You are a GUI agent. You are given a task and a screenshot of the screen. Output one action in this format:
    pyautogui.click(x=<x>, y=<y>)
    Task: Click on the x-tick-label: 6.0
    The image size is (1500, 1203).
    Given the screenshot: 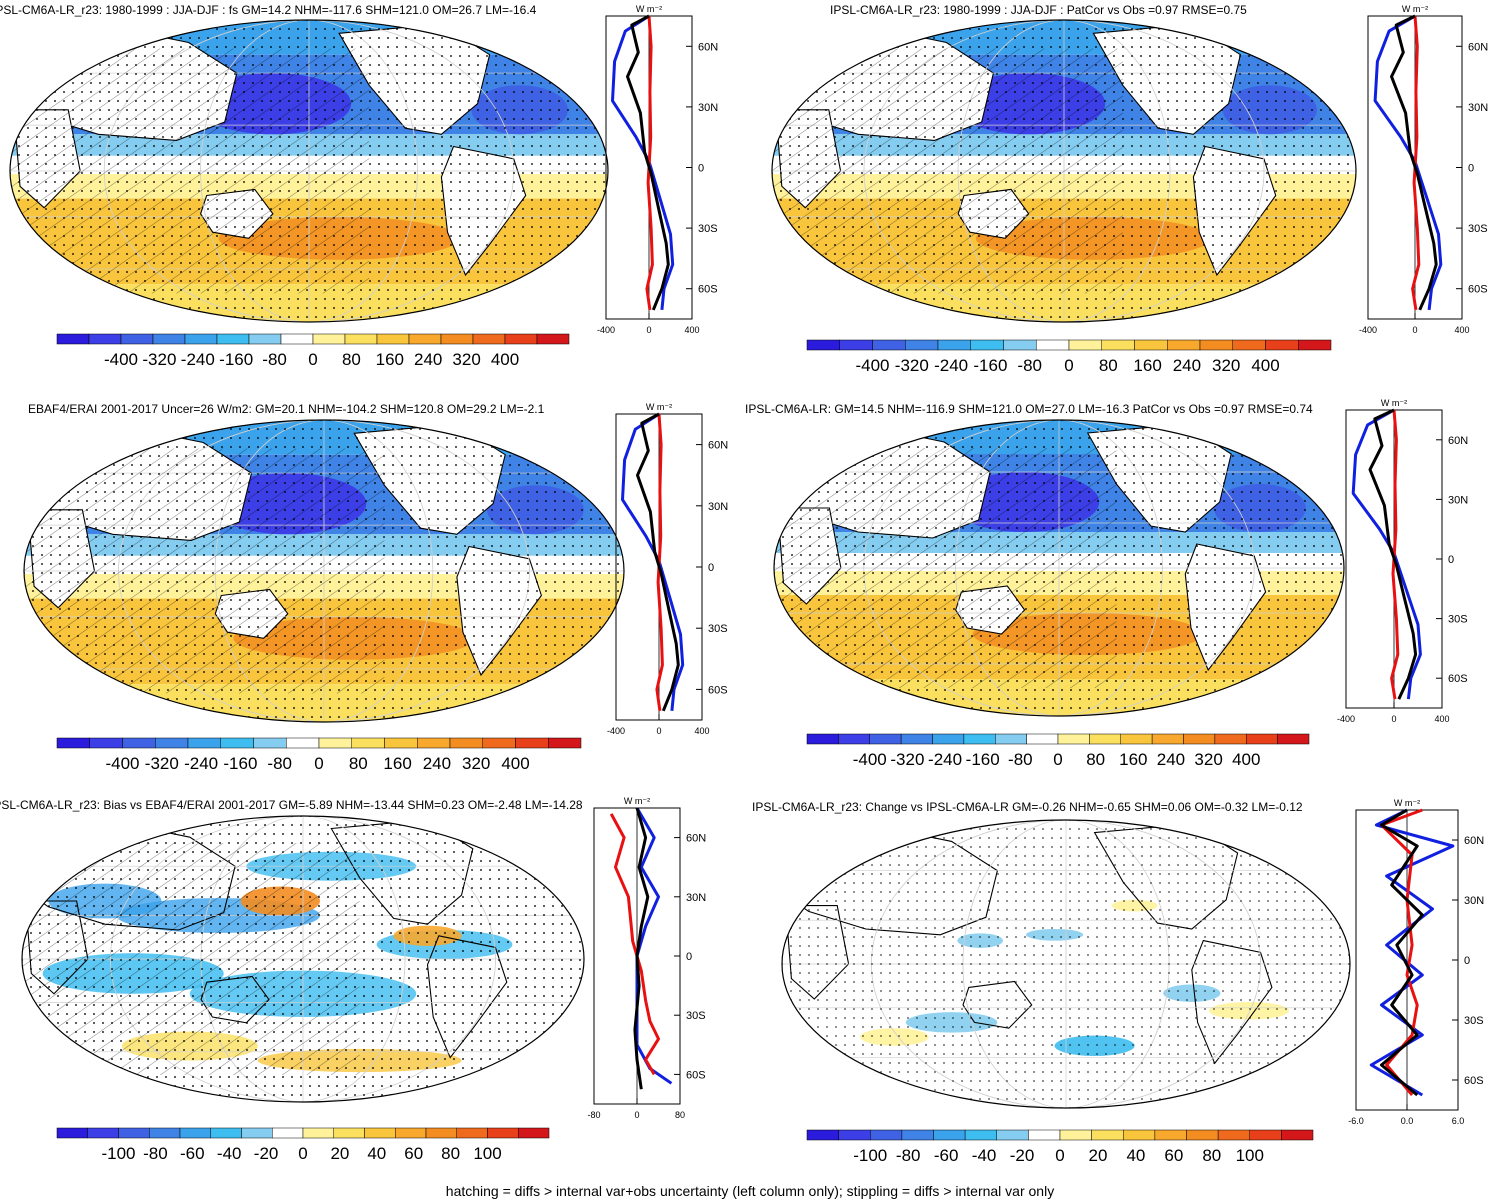 What is the action you would take?
    pyautogui.click(x=1458, y=1121)
    